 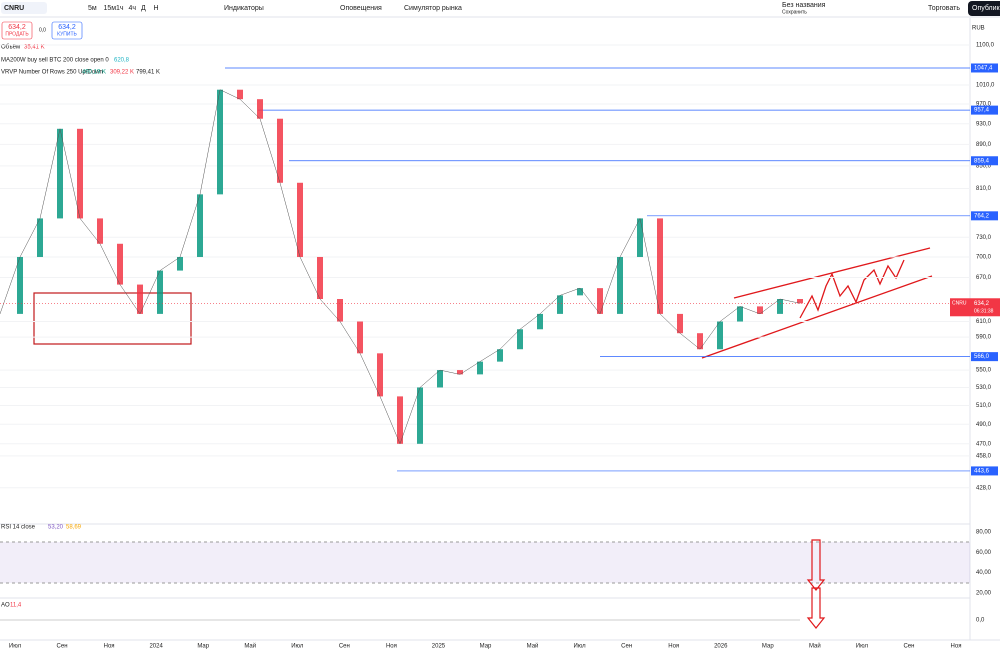 I want to click on indicators: Индикаторы, so click(x=244, y=8).